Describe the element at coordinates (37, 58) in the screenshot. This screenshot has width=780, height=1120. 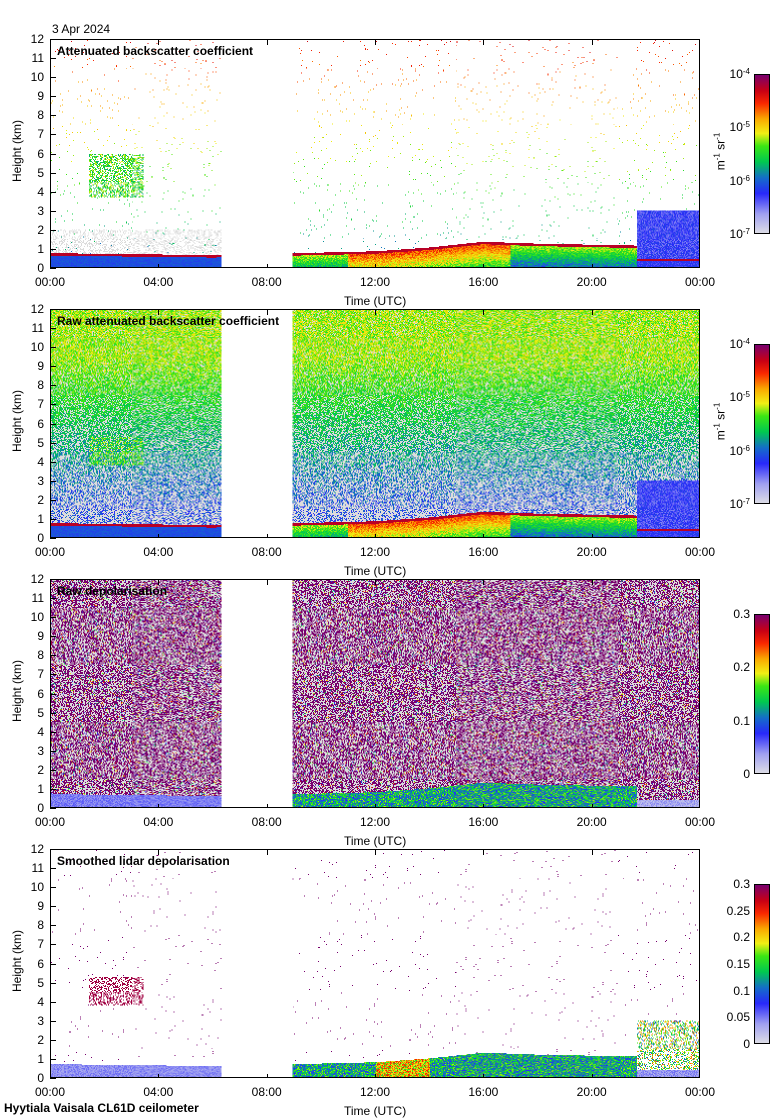
I see `y-tick-label: 11` at that location.